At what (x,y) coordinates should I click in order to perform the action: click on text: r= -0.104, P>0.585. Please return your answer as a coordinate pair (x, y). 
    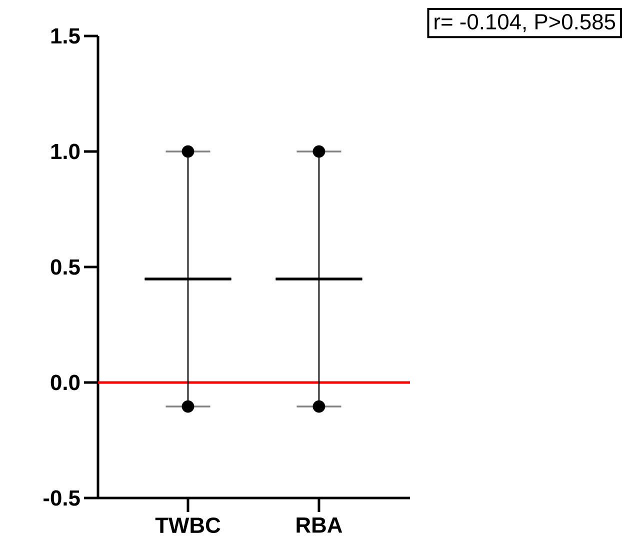
    Looking at the image, I should click on (525, 23).